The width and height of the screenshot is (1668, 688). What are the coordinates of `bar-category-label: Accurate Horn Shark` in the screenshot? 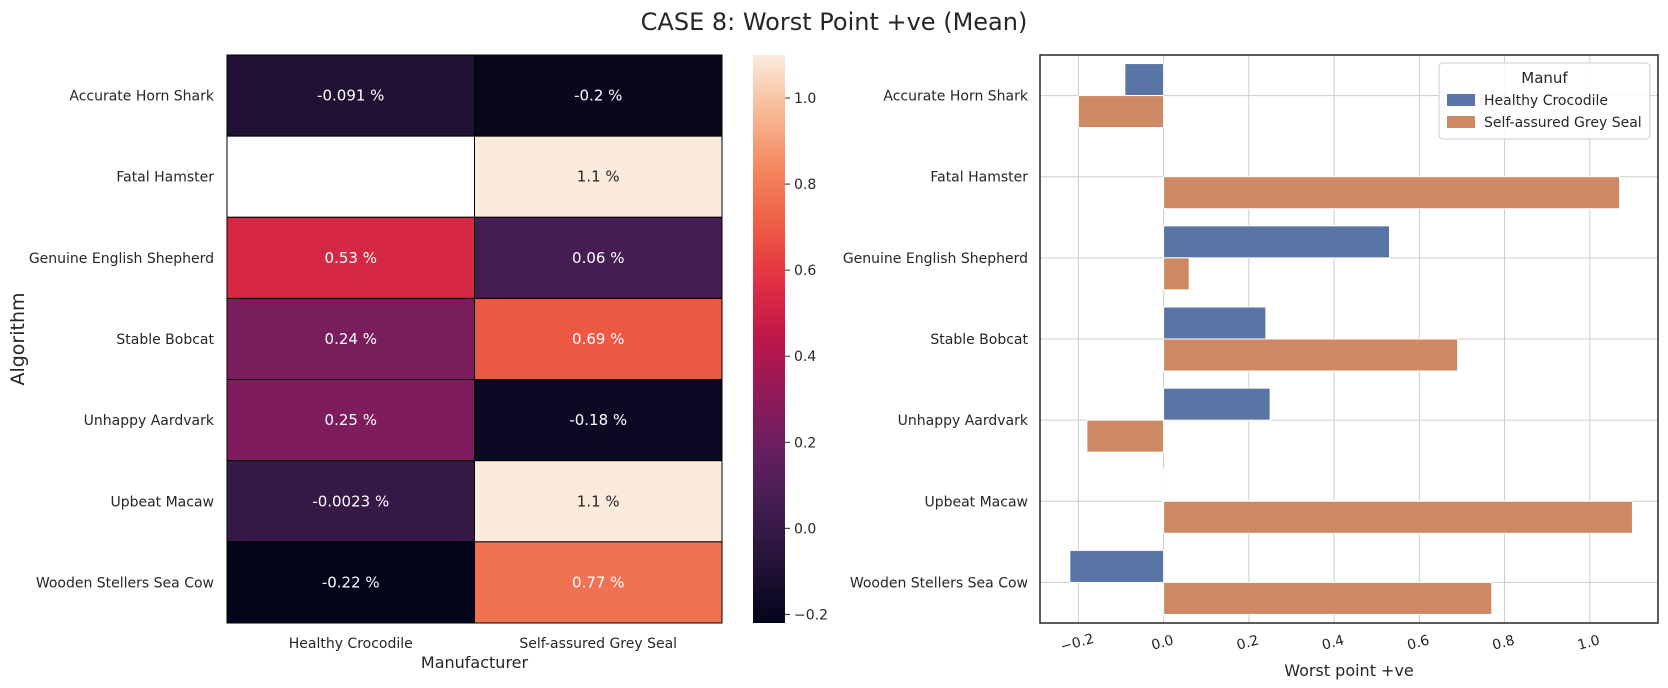 It's located at (956, 97).